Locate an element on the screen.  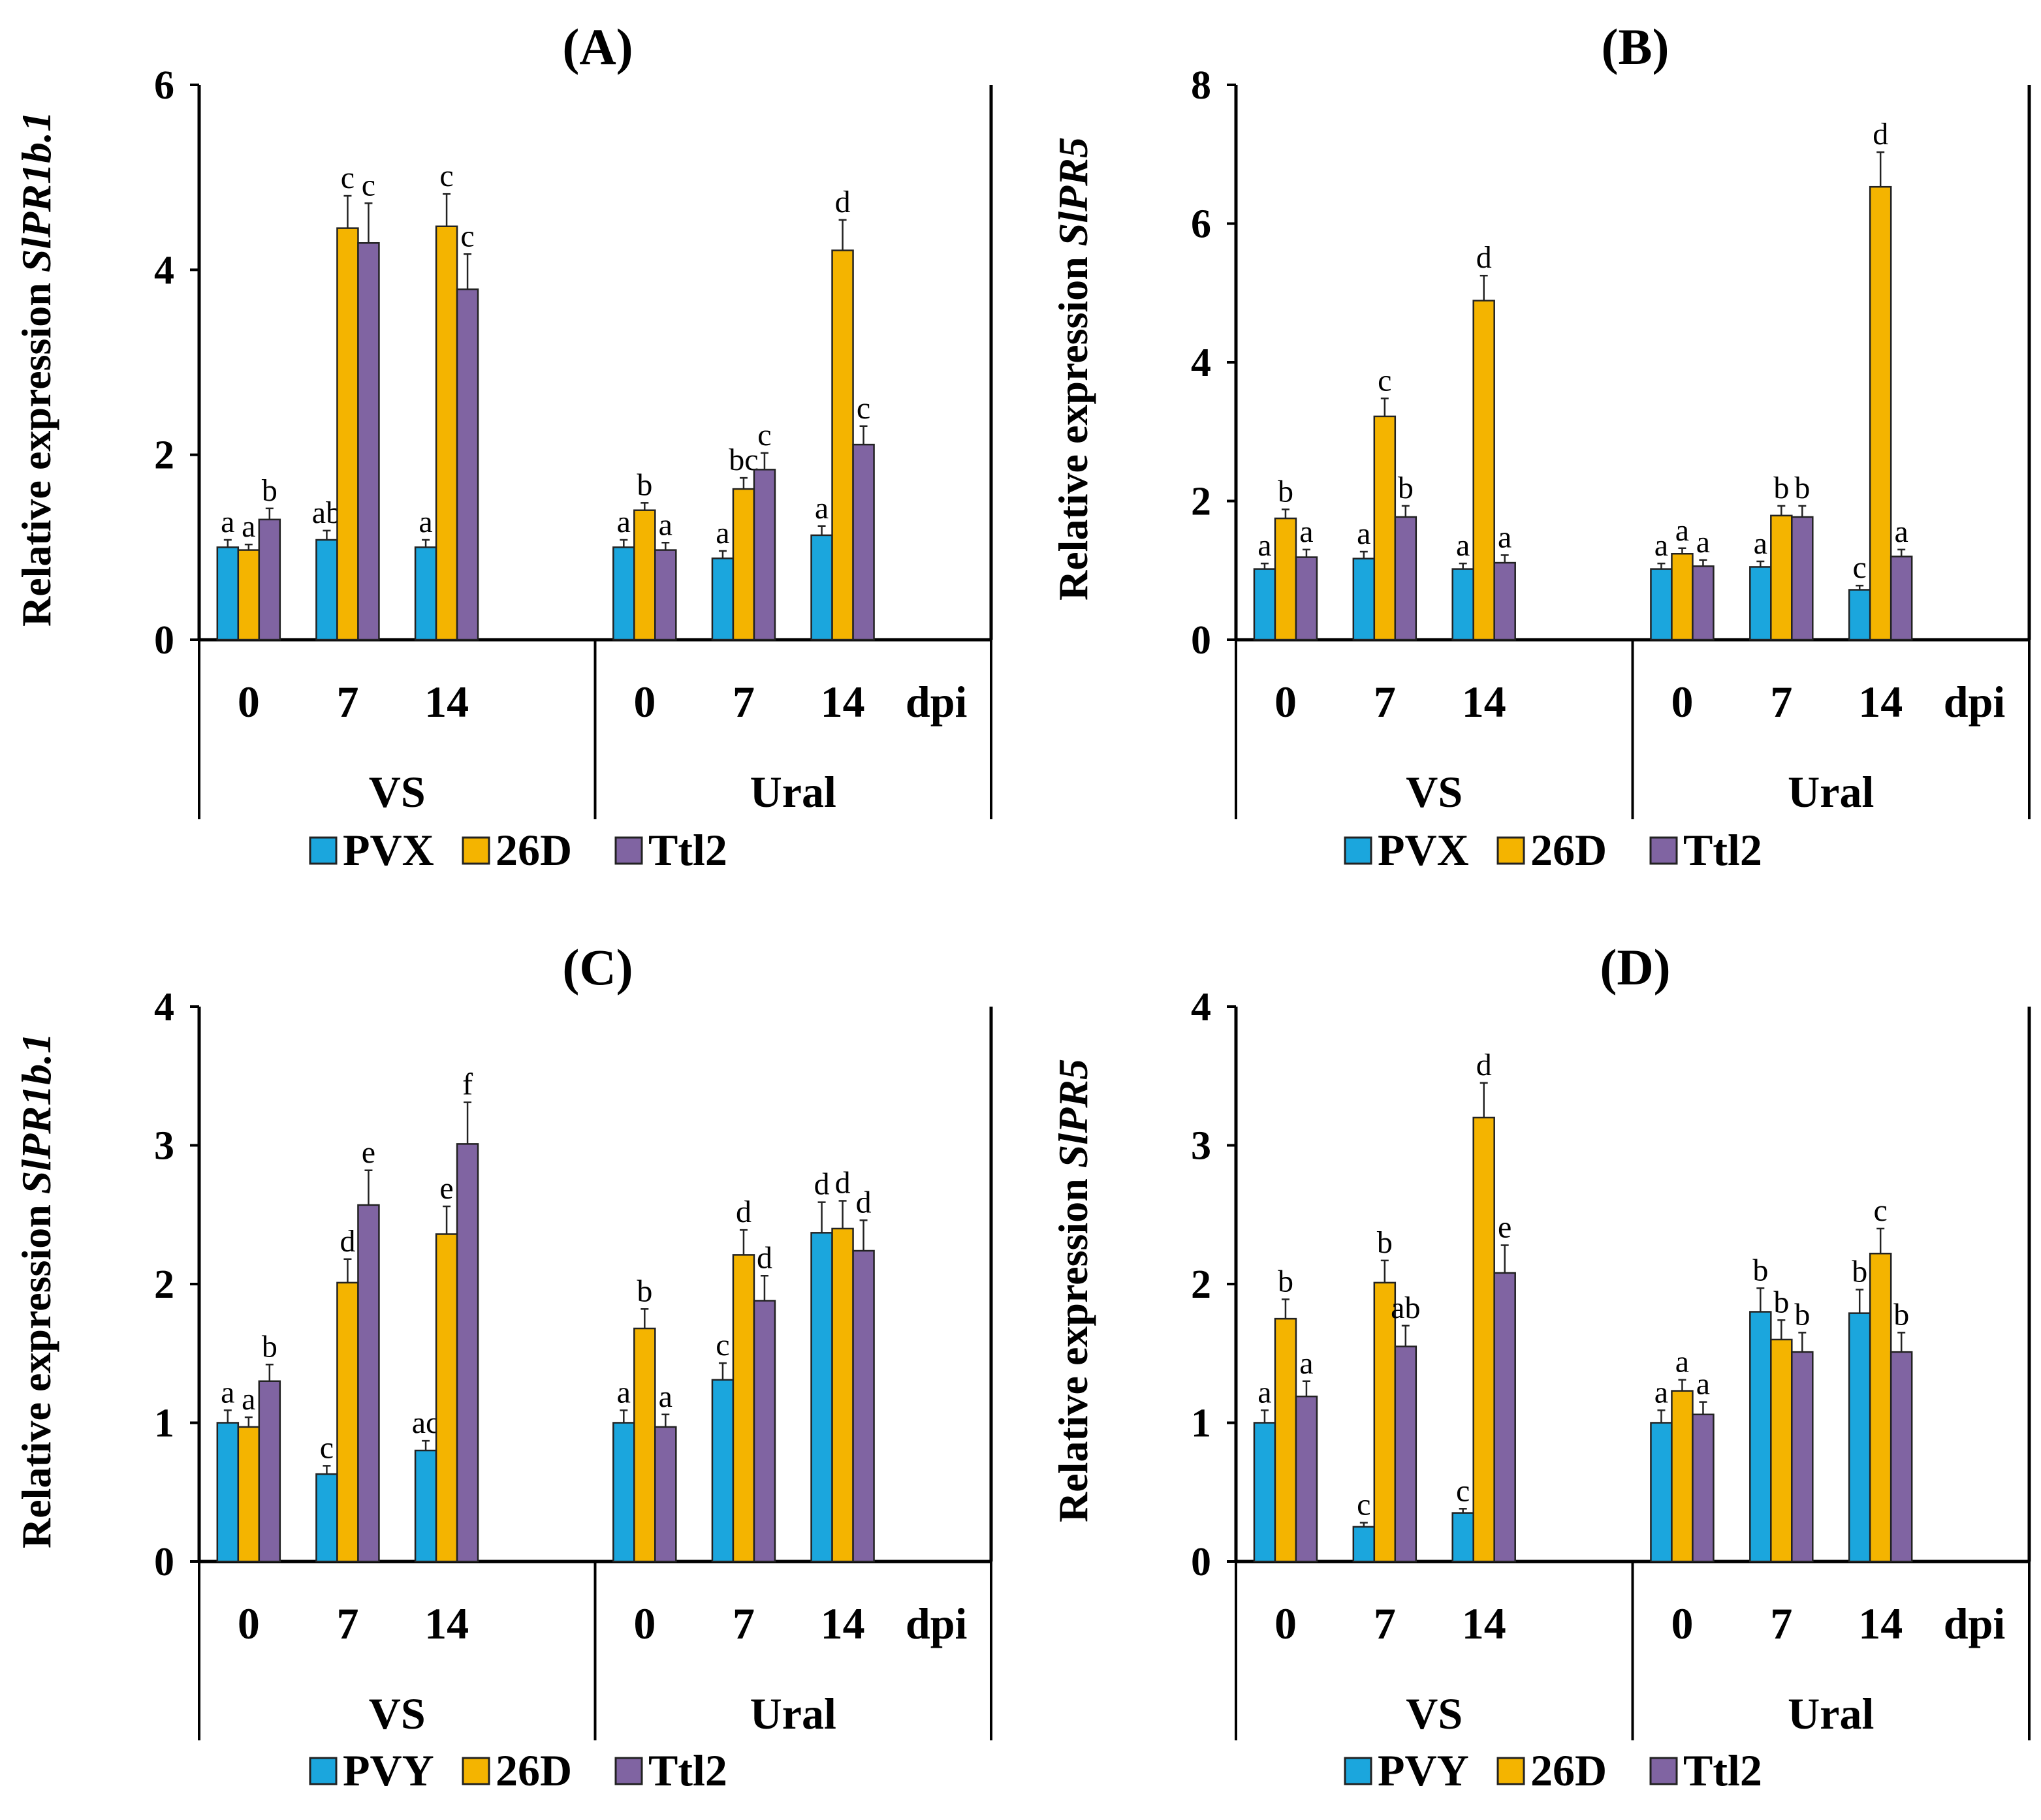
x-unit-label: dpi is located at coordinates (937, 702).